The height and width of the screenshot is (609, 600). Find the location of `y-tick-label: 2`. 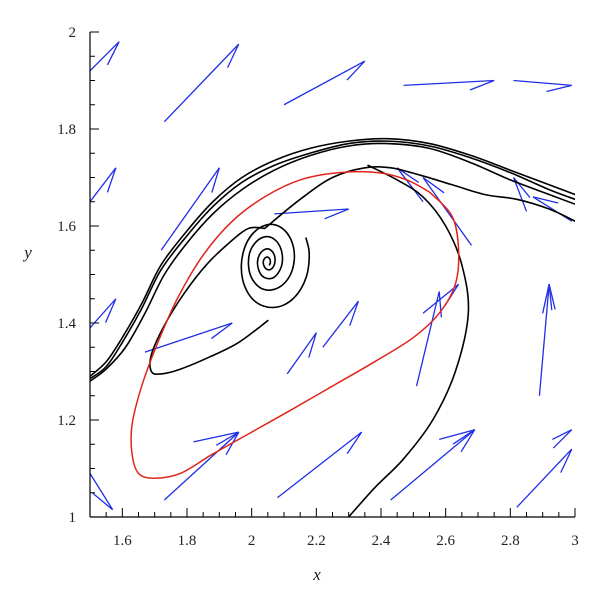

y-tick-label: 2 is located at coordinates (73, 33).